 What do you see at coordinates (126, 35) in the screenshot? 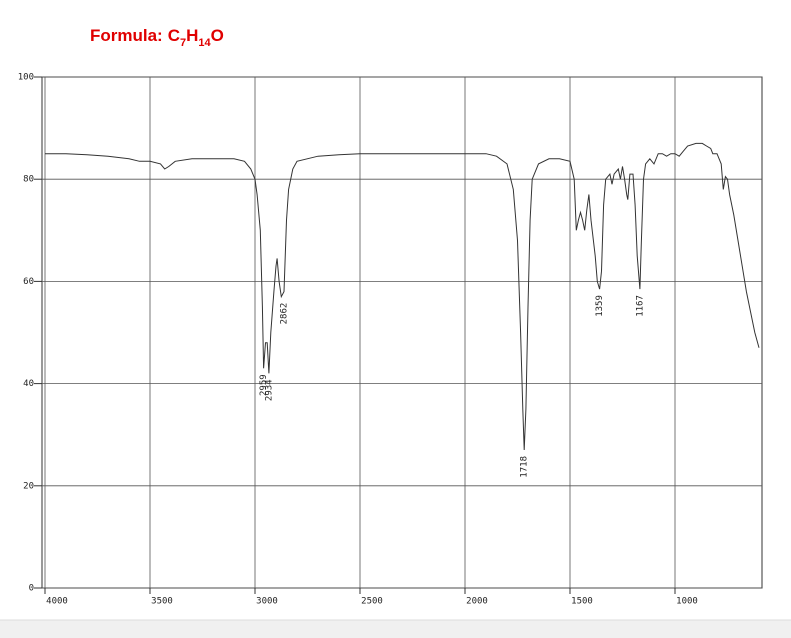
I see `chart-title: Formula:` at bounding box center [126, 35].